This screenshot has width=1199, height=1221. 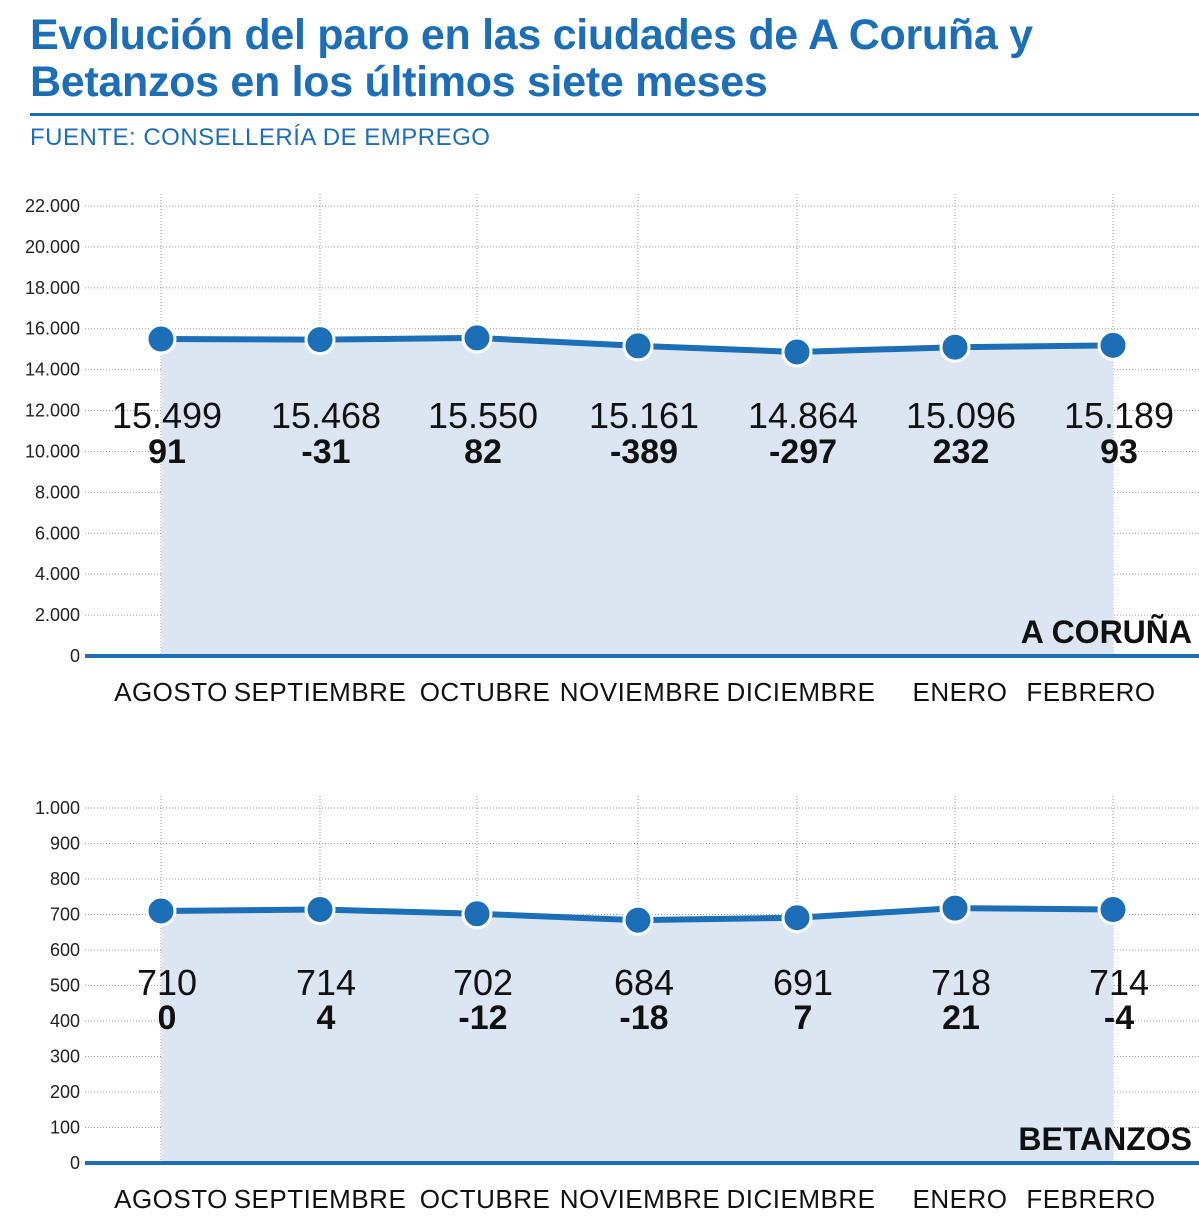 What do you see at coordinates (1105, 1139) in the screenshot?
I see `city-label: BETANZOS` at bounding box center [1105, 1139].